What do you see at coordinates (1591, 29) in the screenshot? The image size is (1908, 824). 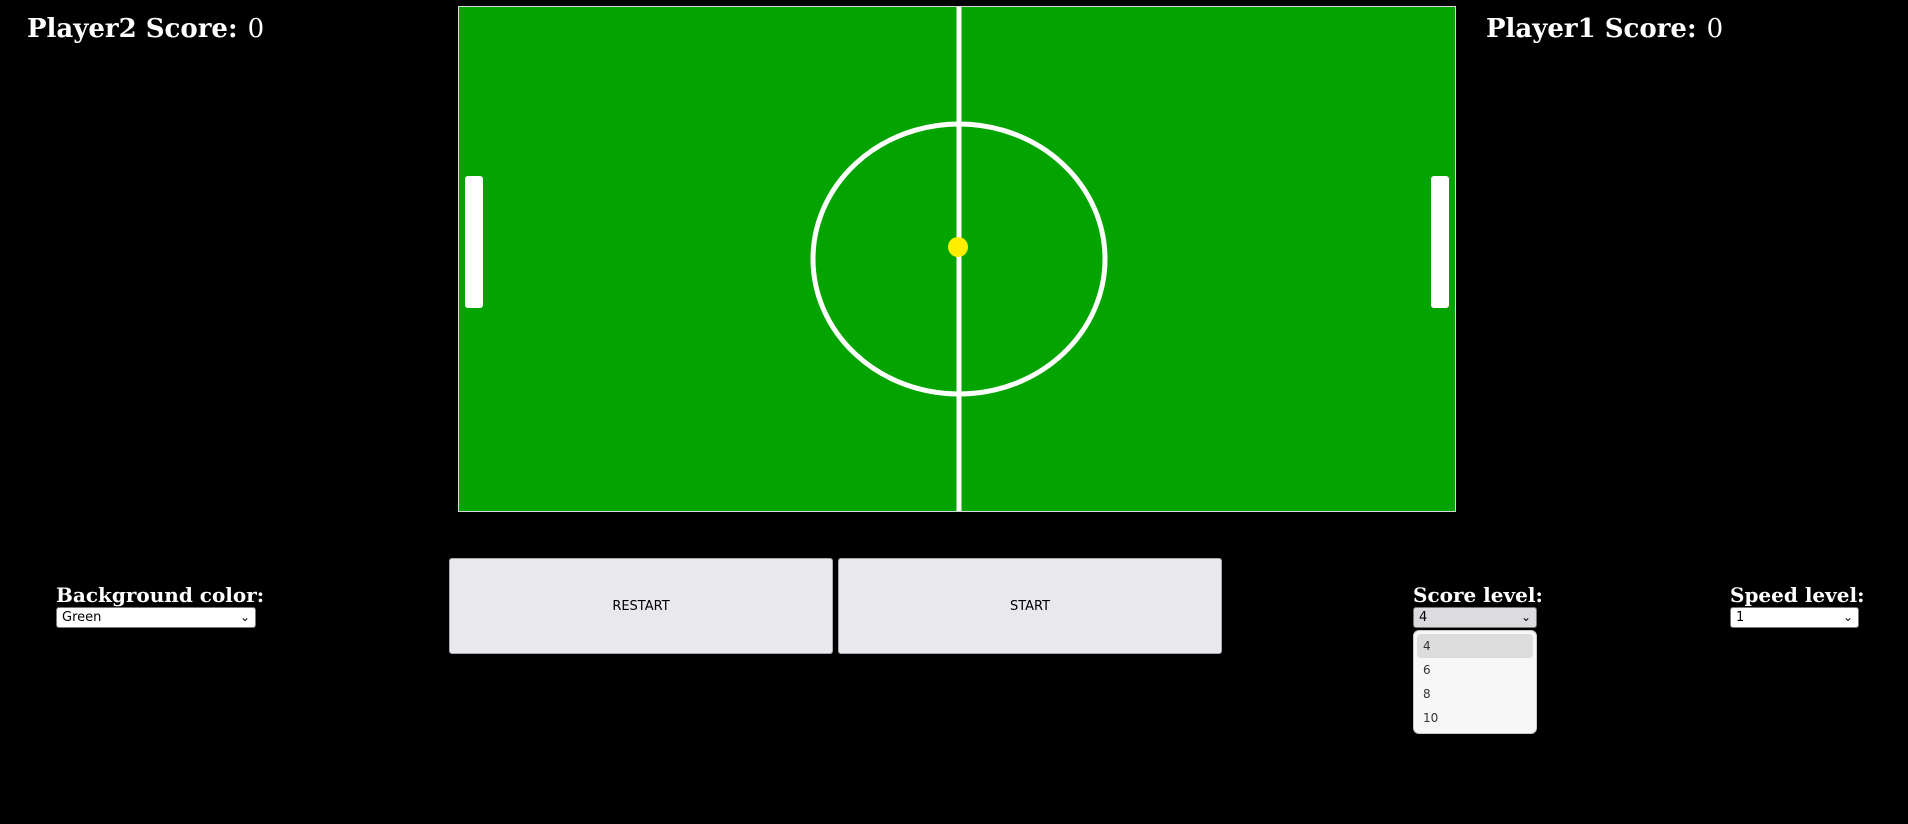 I see `player1-score-label: Player1 Score:` at bounding box center [1591, 29].